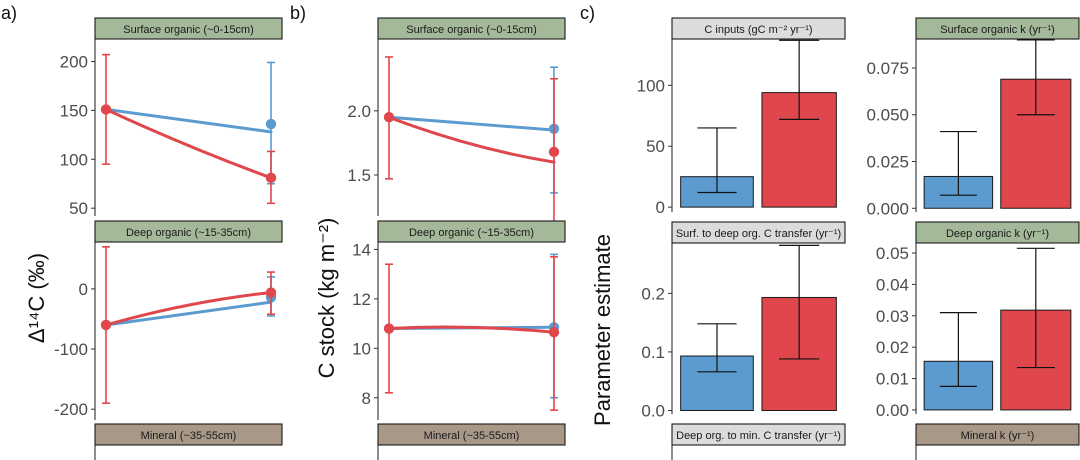  Describe the element at coordinates (188, 120) in the screenshot. I see `series-line-blue-a1` at that location.